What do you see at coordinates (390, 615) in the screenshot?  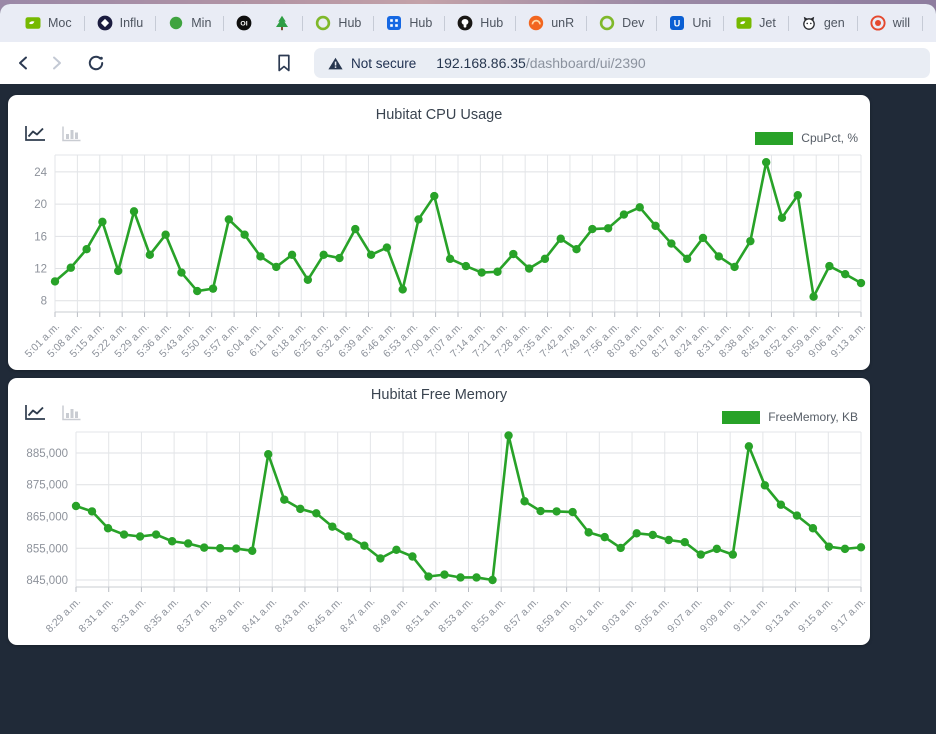 I see `svg-text: 8:49 a.m.` at bounding box center [390, 615].